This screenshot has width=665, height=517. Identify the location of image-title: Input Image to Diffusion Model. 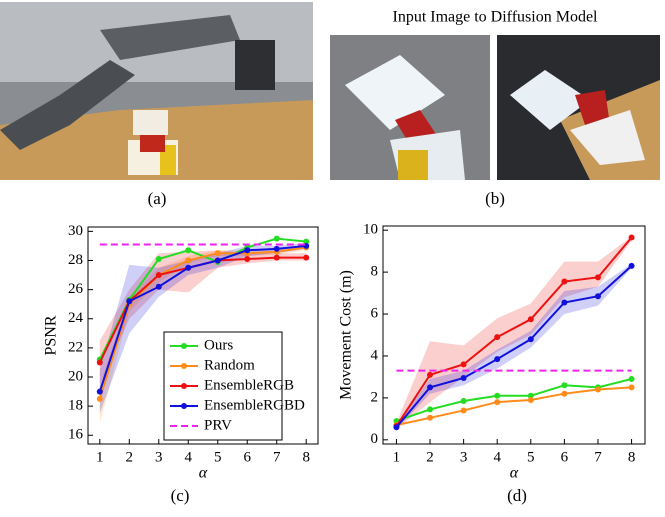
(495, 17).